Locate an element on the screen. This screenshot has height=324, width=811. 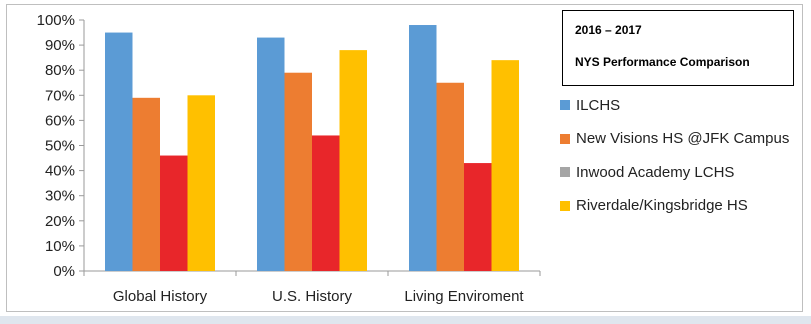
legend-item-inwood: Inwood Academy LCHS is located at coordinates (680, 172).